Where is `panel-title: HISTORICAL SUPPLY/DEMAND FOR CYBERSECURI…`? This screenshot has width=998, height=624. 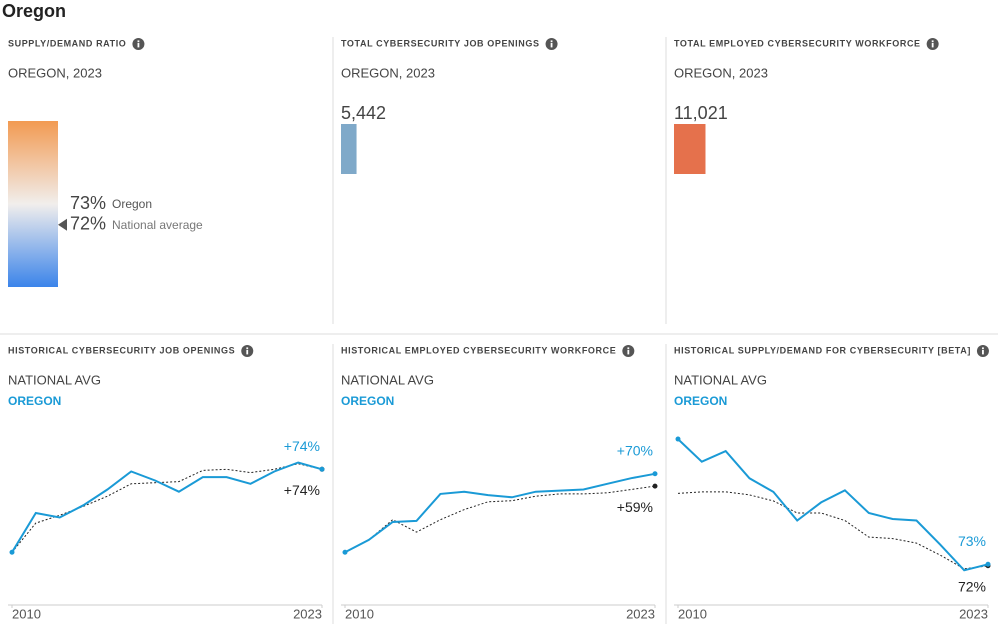 panel-title: HISTORICAL SUPPLY/DEMAND FOR CYBERSECURI… is located at coordinates (822, 350).